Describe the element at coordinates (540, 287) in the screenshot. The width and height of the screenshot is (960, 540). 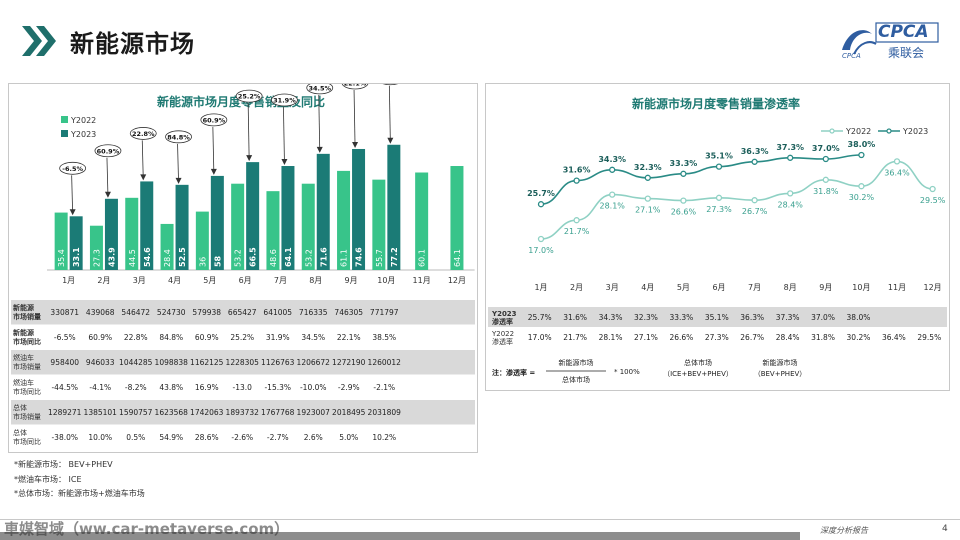
I see `x-tick-label: 1月` at that location.